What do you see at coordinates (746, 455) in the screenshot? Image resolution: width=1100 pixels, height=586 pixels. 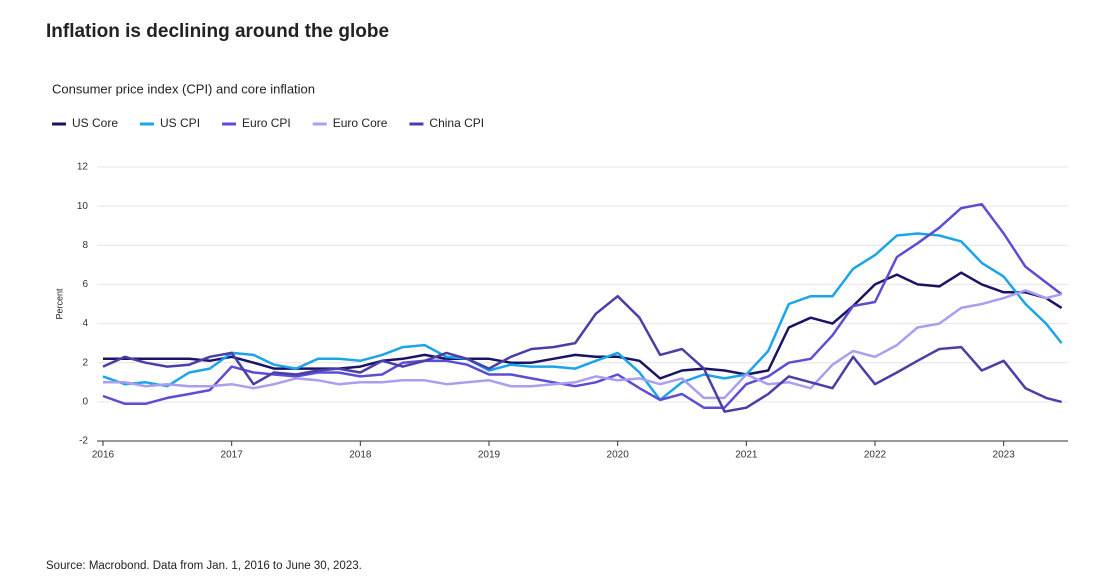 I see `x-tick-label: 2021` at bounding box center [746, 455].